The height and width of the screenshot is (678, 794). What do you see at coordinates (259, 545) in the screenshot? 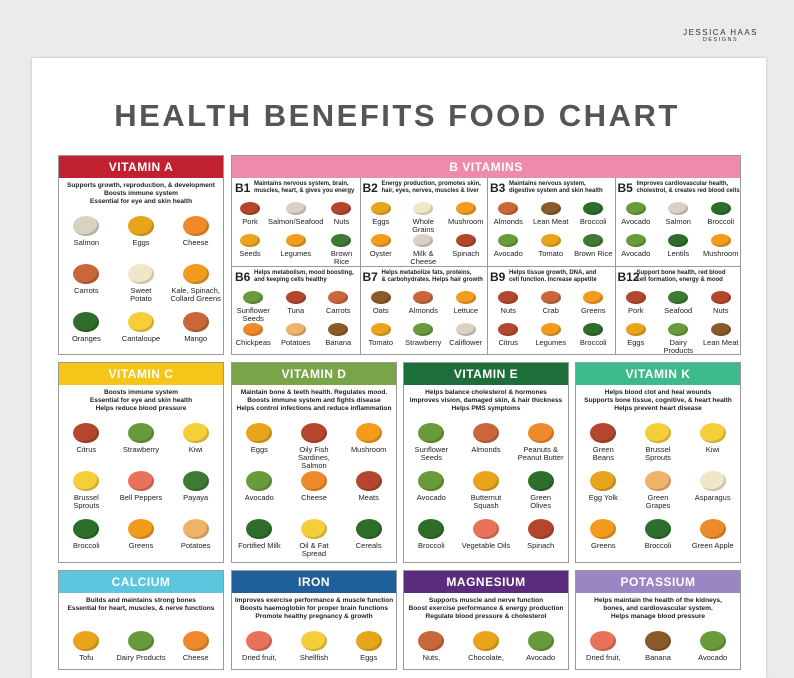
I see `food-label: Fortified Milk` at bounding box center [259, 545].